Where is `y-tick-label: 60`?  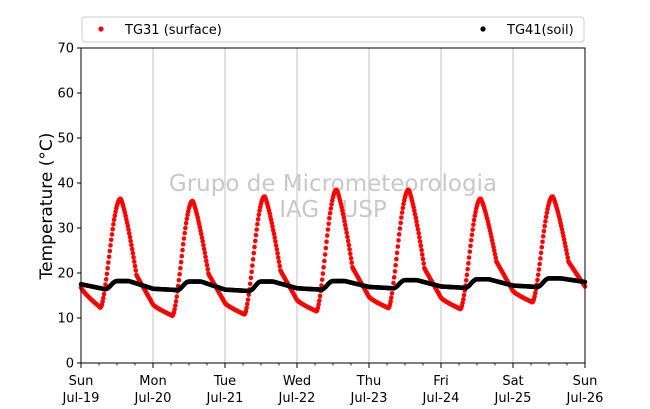
y-tick-label: 60 is located at coordinates (65, 94).